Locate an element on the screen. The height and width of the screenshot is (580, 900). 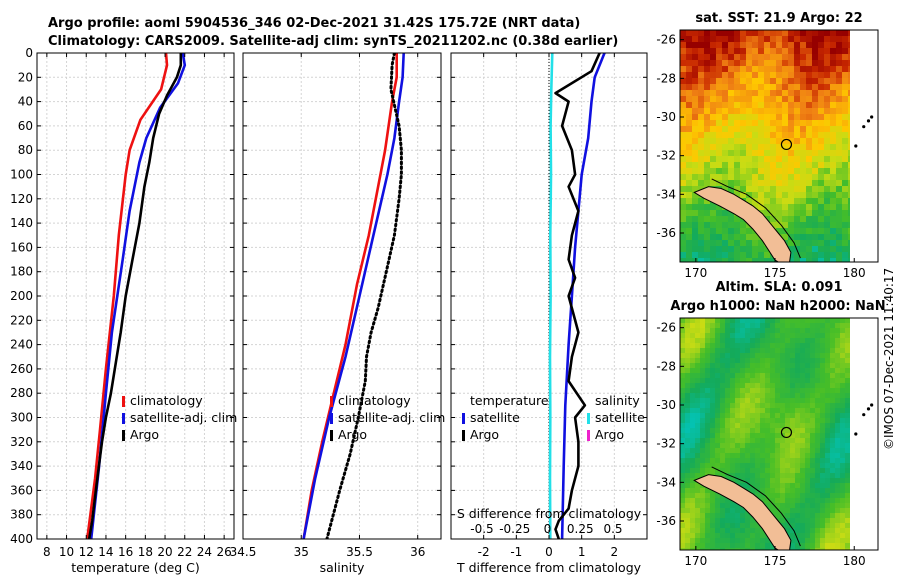
salinity-profile-series-satellite-adj-clim is located at coordinates (353, 296).